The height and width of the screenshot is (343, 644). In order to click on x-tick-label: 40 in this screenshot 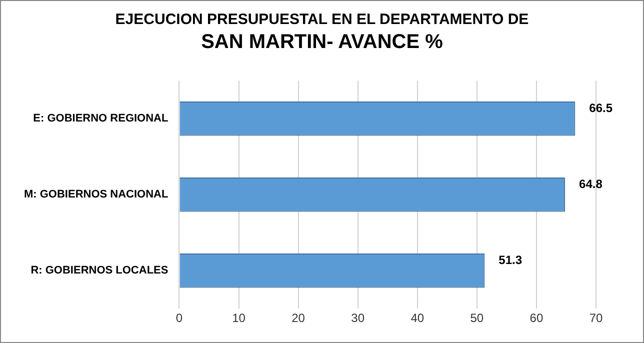, I will do `click(417, 318)`.